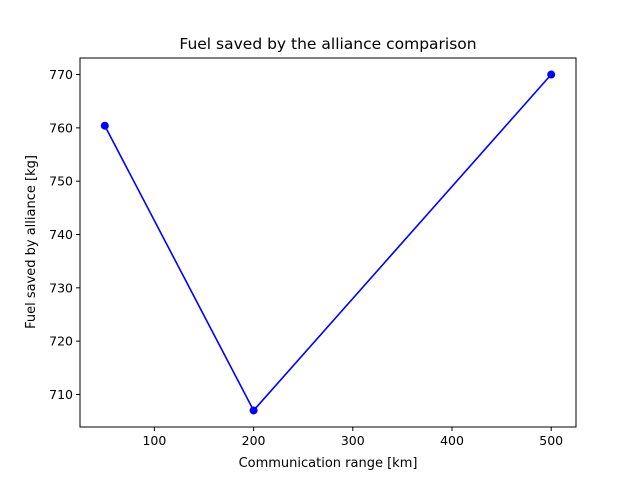 This screenshot has width=640, height=480. Describe the element at coordinates (61, 341) in the screenshot. I see `y-tick-label: 720` at that location.